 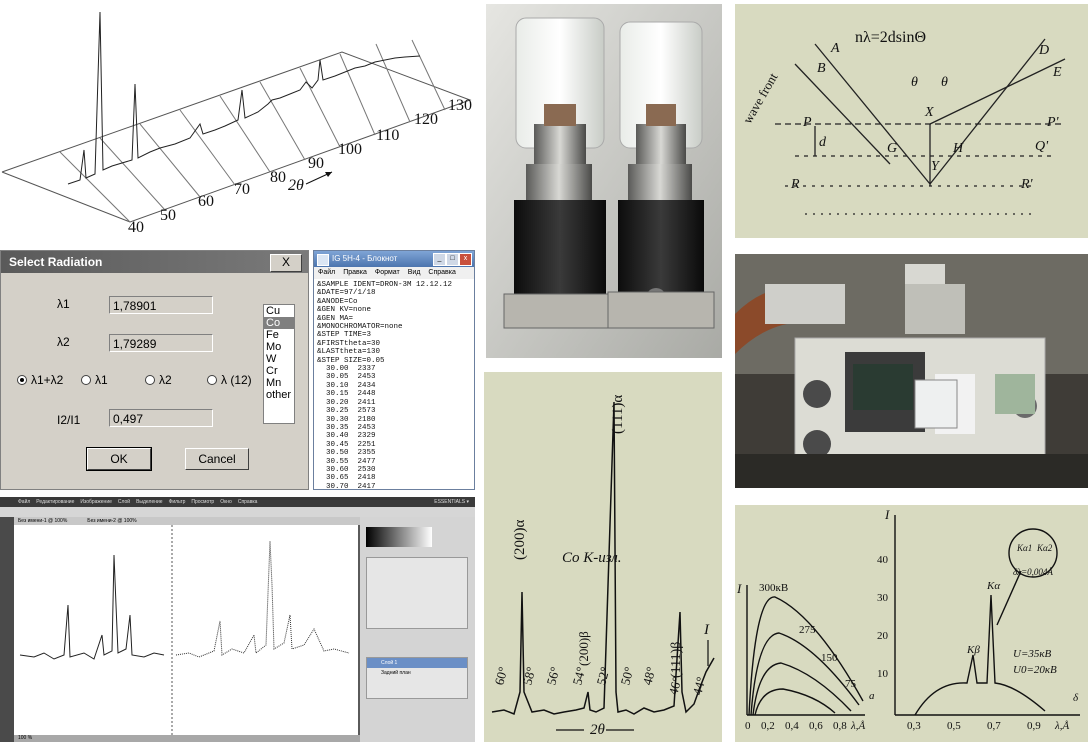 What do you see at coordinates (323, 260) in the screenshot?
I see `notepad-icon` at bounding box center [323, 260].